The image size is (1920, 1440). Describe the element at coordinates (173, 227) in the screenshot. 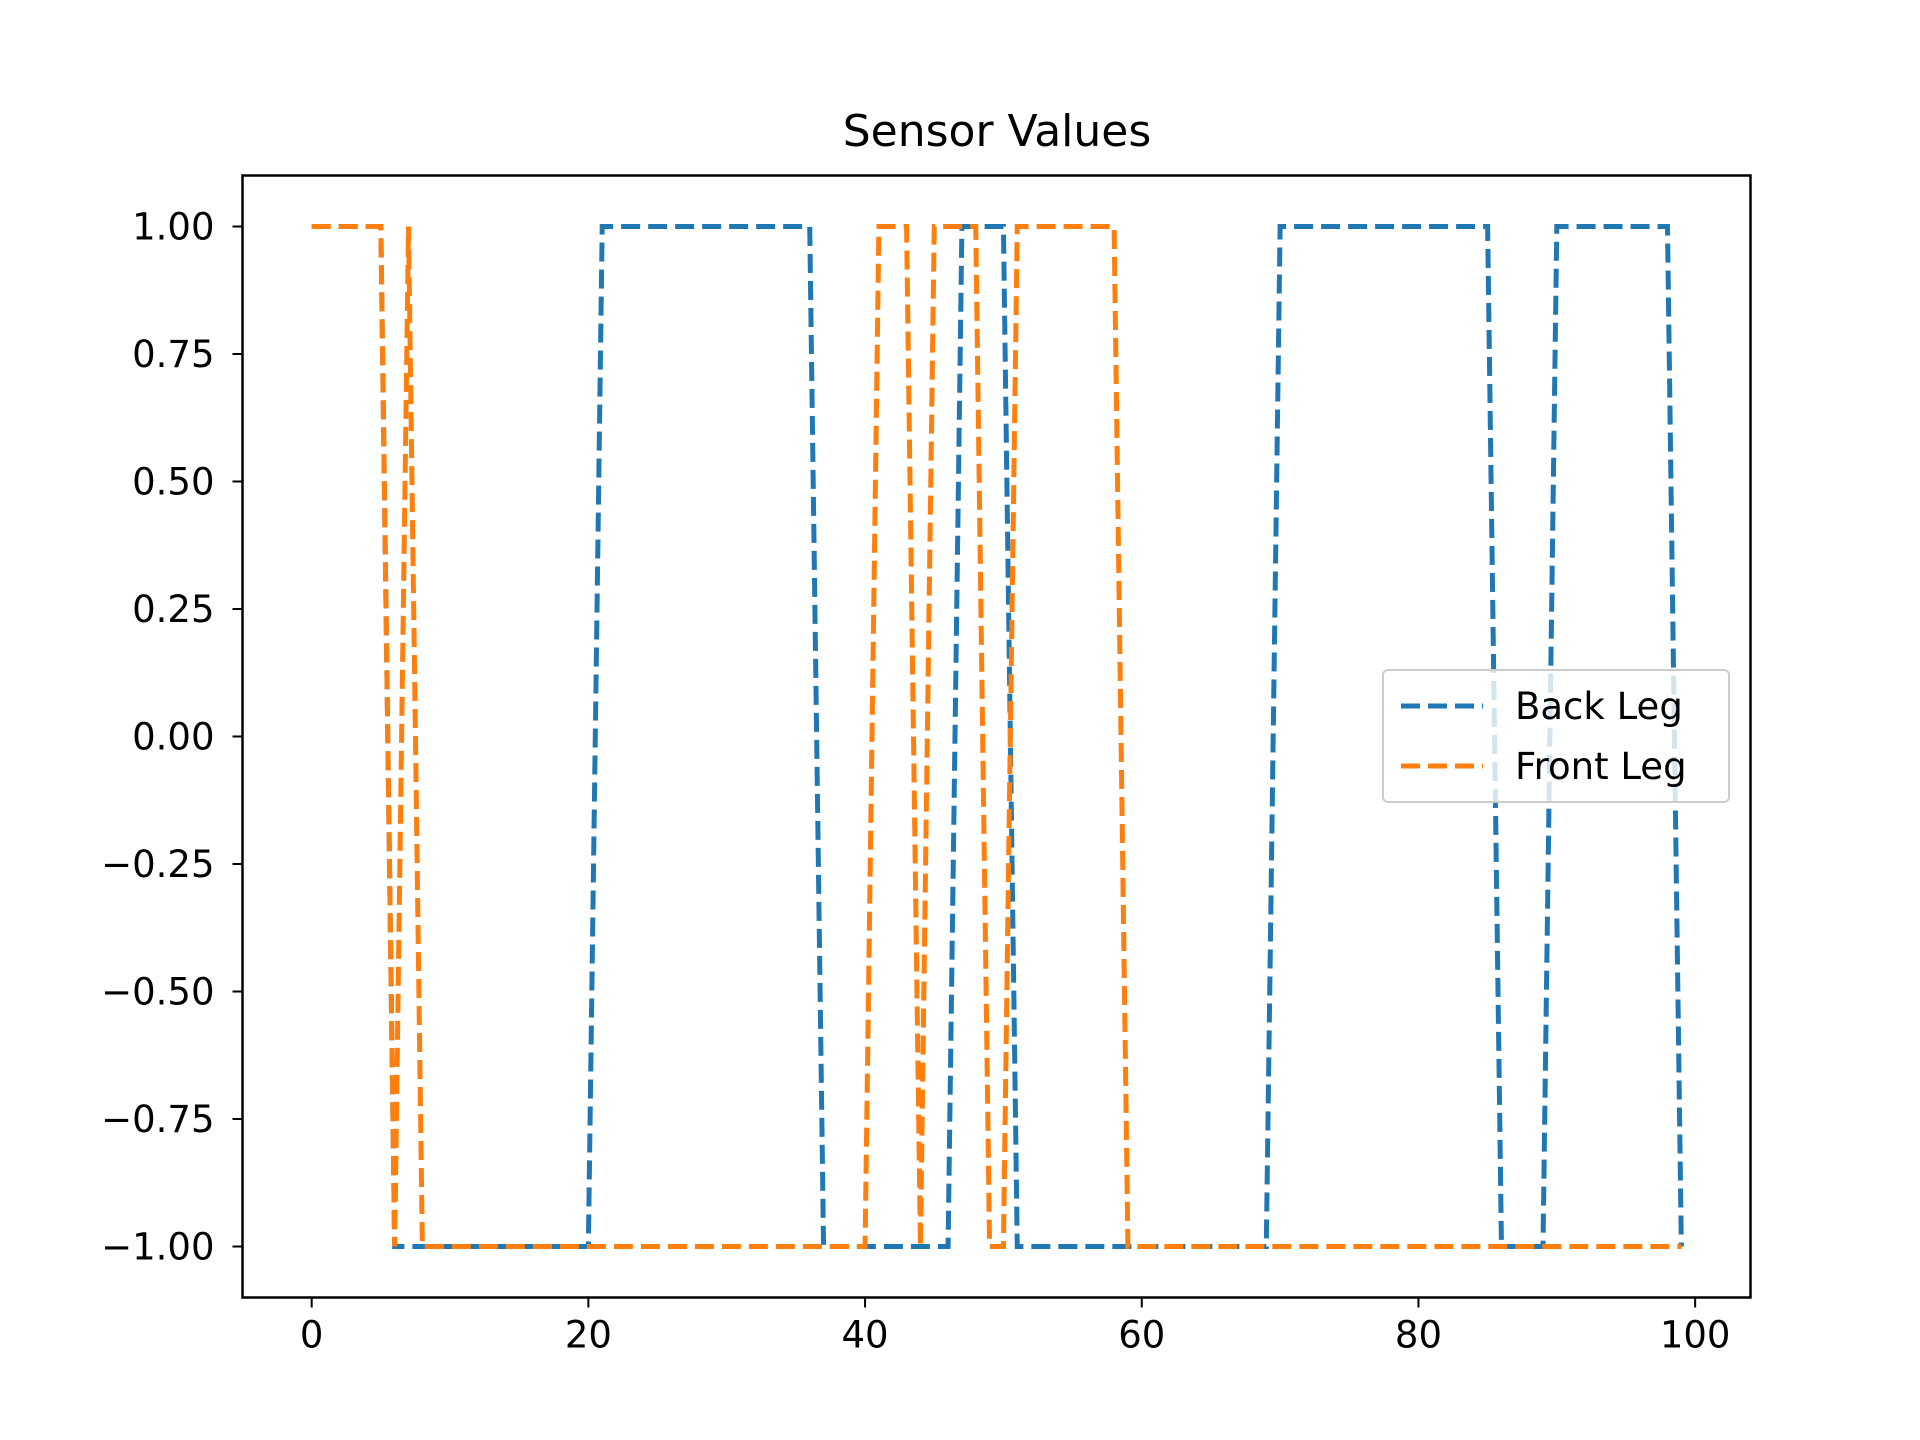

I see `y-tick-label: 1.00` at that location.